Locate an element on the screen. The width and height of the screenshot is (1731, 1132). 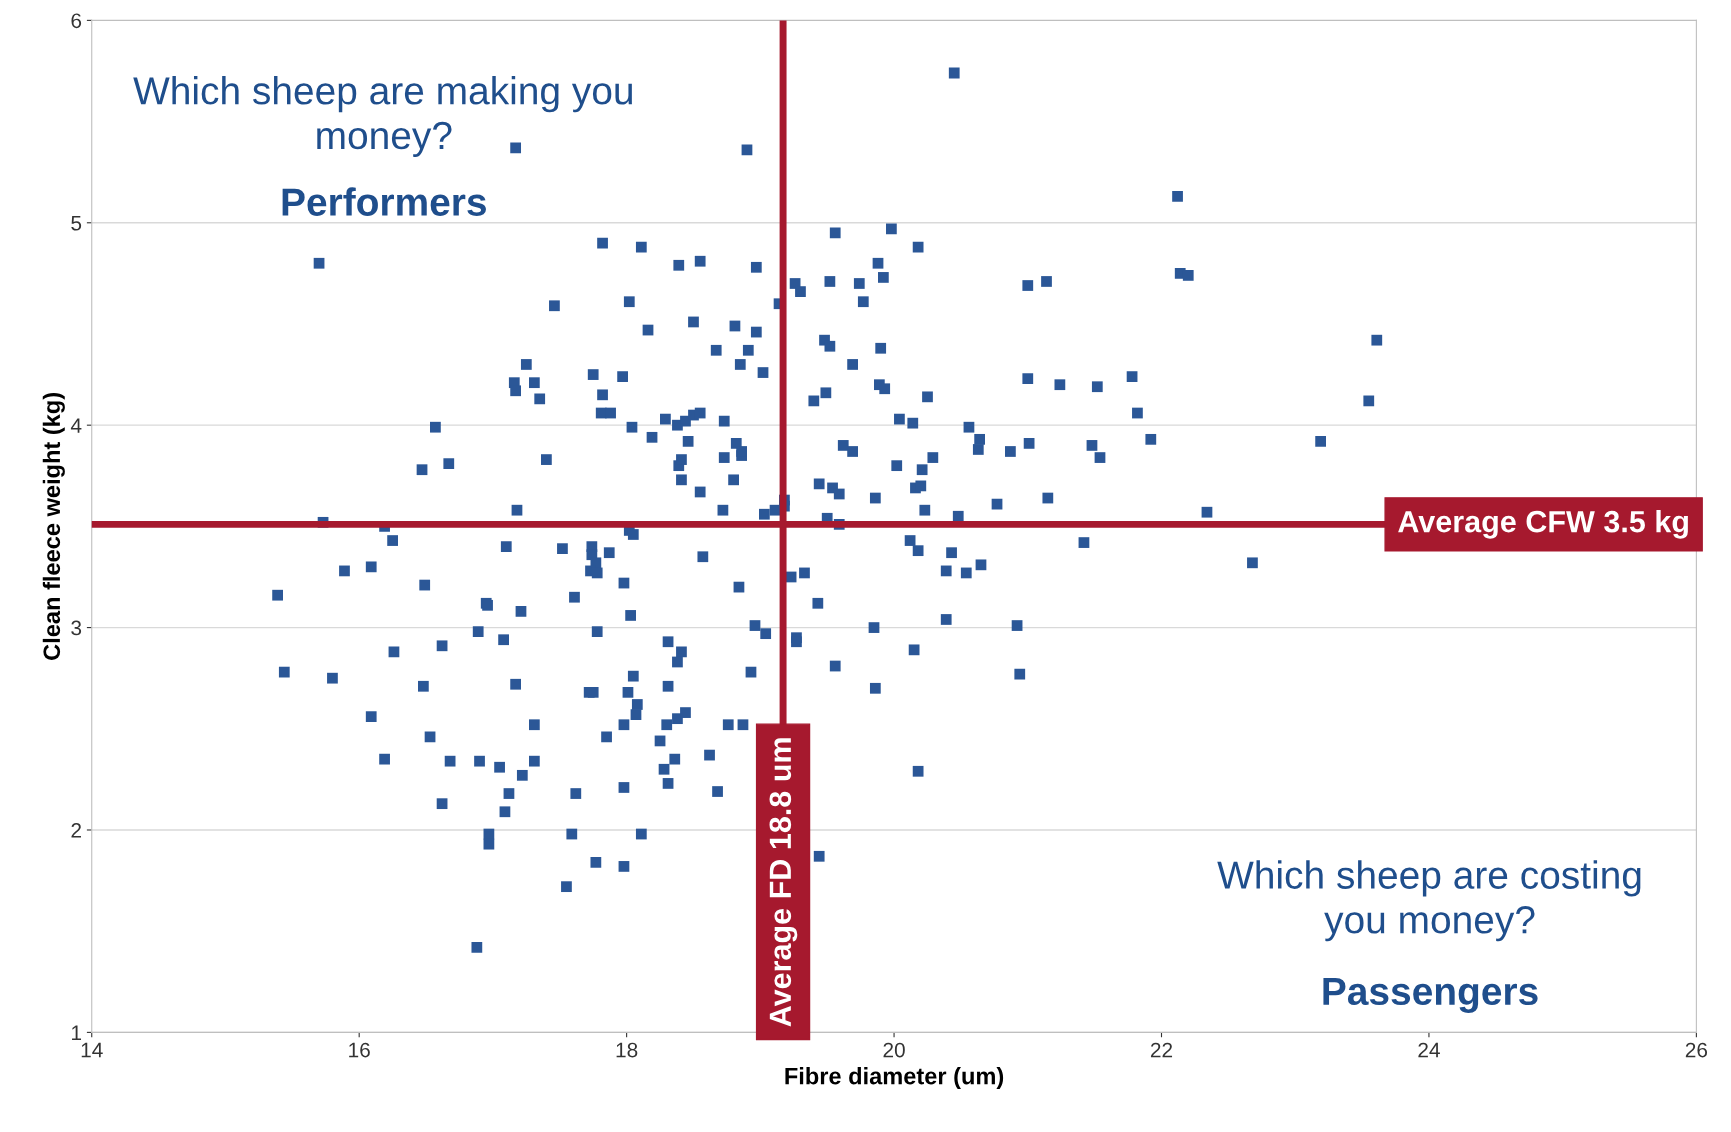
y-tick-label: 5 is located at coordinates (76, 223).